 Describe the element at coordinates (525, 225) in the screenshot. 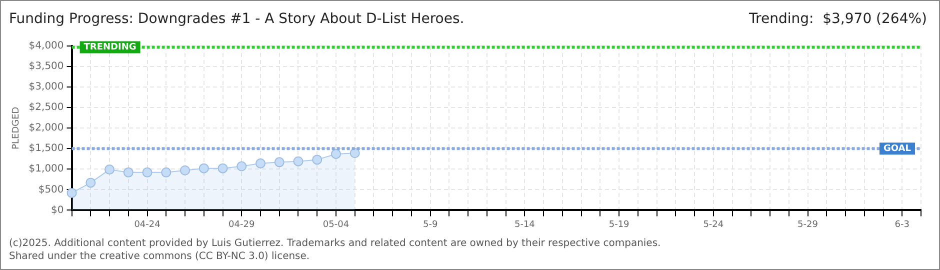

I see `x-tick-label: 5-14` at that location.